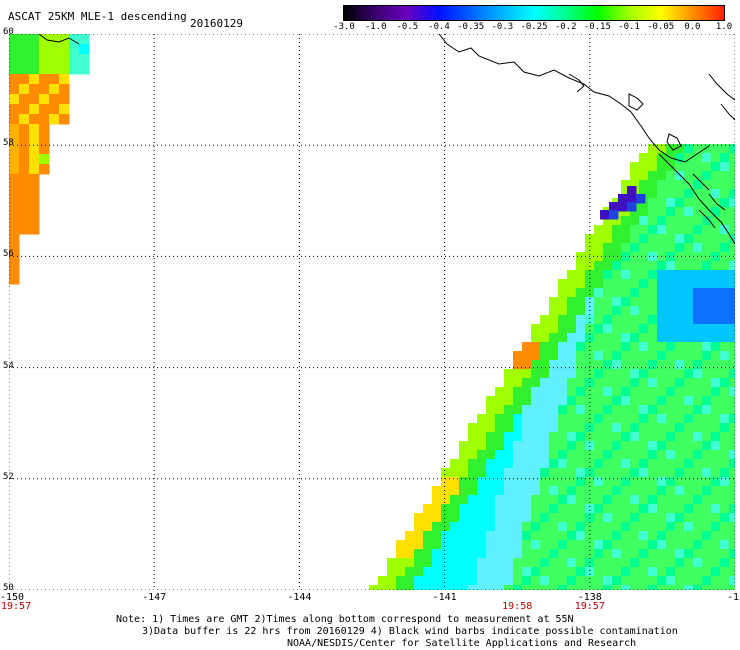  Describe the element at coordinates (407, 27) in the screenshot. I see `colorbar-tick-label: -0.5` at that location.